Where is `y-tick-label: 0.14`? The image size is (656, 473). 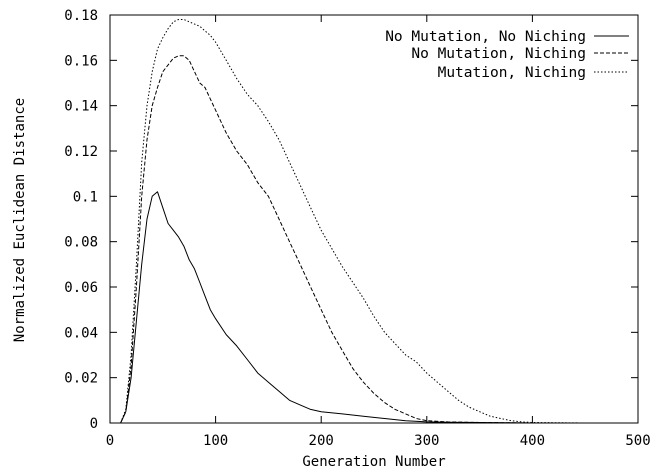
y-tick-label: 0.14 is located at coordinates (81, 107).